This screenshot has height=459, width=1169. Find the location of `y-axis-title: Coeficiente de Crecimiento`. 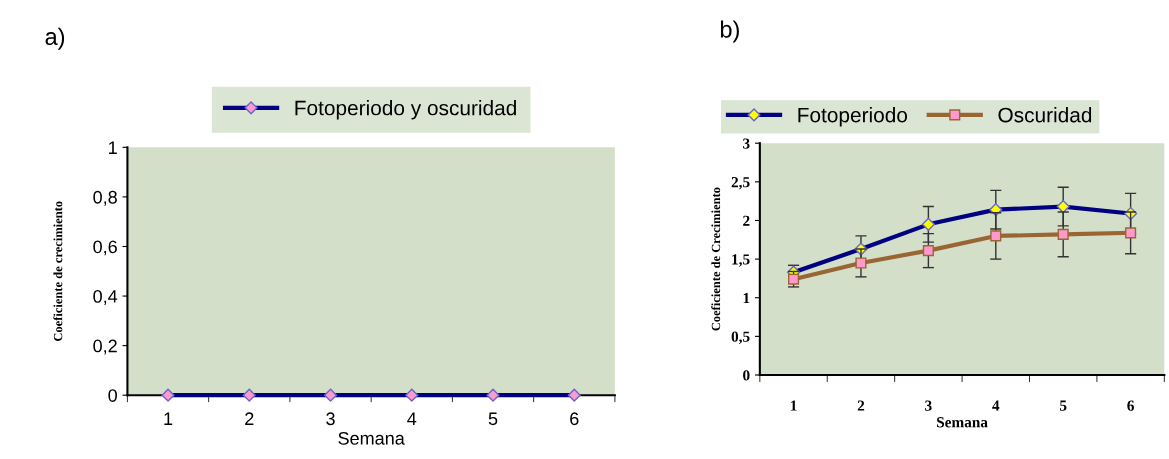

y-axis-title: Coeficiente de Crecimiento is located at coordinates (716, 259).